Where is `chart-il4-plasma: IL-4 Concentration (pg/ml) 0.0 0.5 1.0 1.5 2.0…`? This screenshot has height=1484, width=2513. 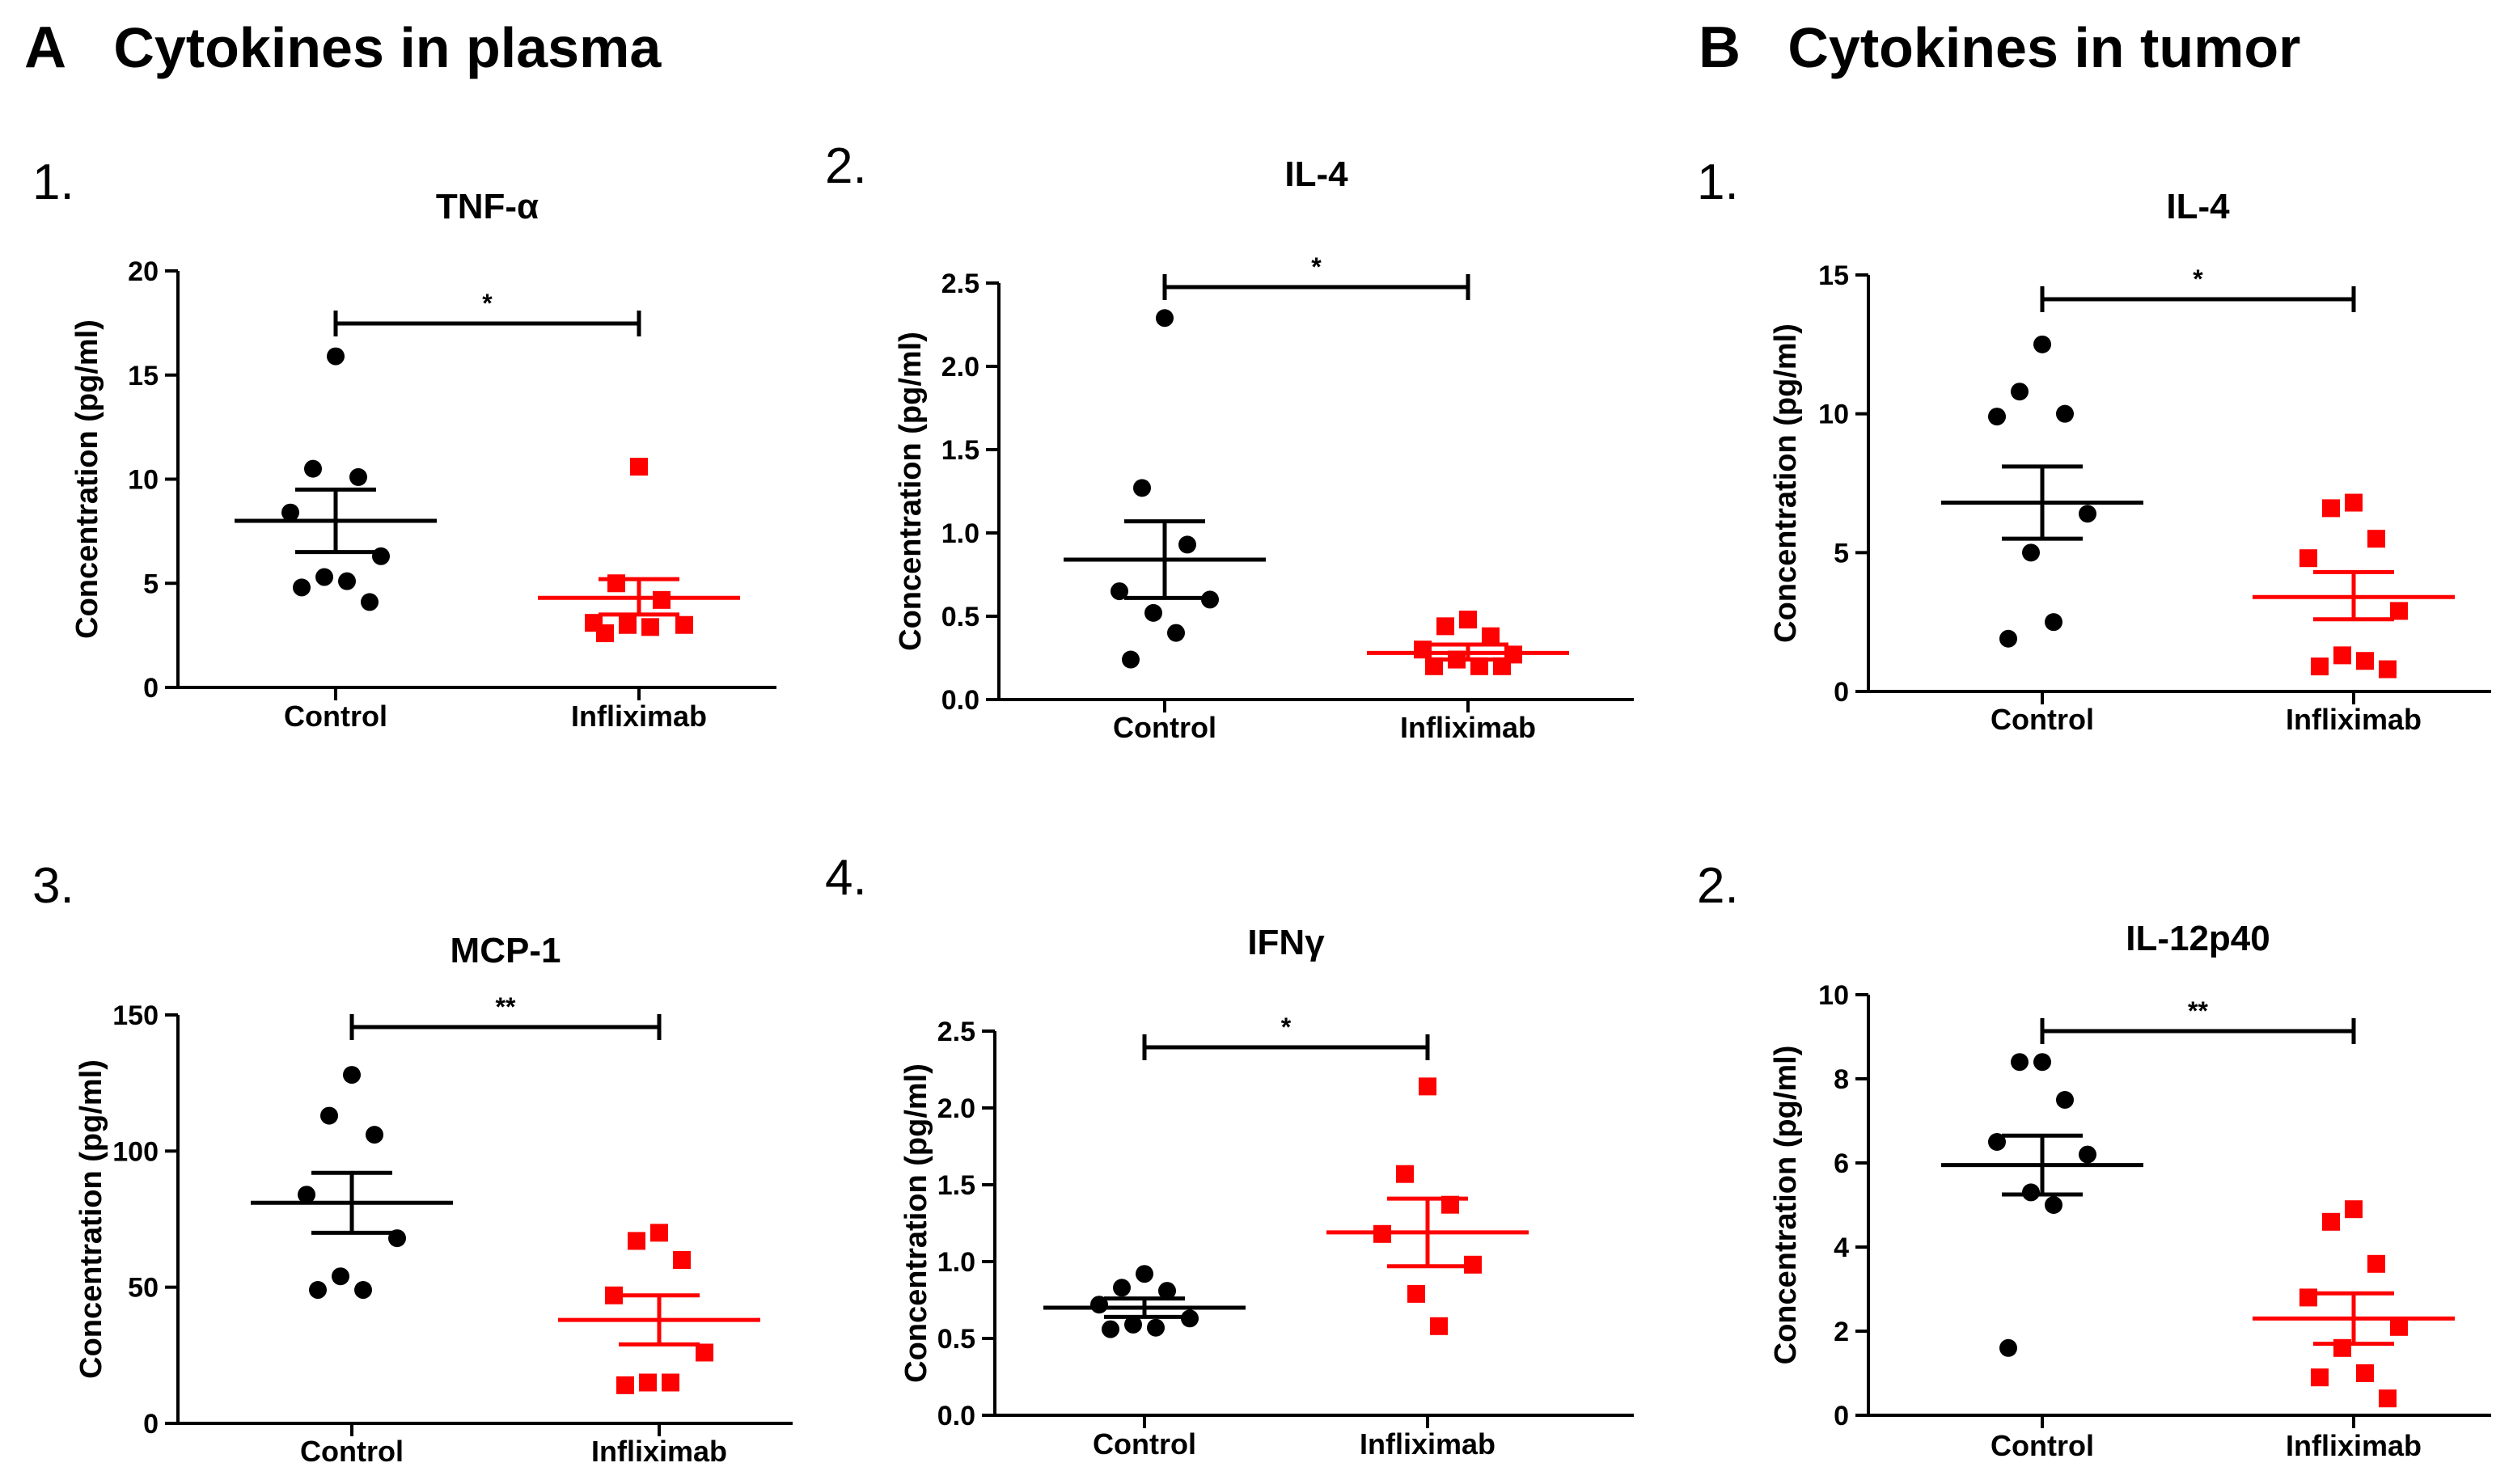
chart-il4-plasma: IL-4 Concentration (pg/ml) 0.0 0.5 1.0 1.5 2.0… is located at coordinates (1264, 449).